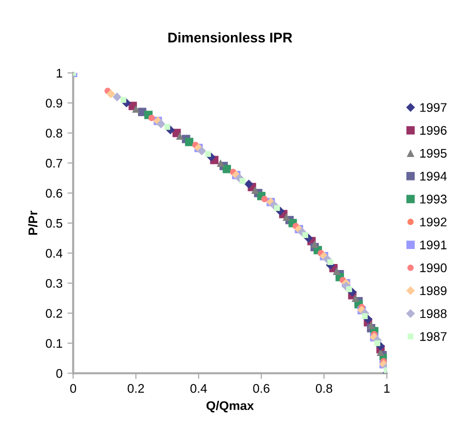  I want to click on x-tick-label: 0.2, so click(136, 388).